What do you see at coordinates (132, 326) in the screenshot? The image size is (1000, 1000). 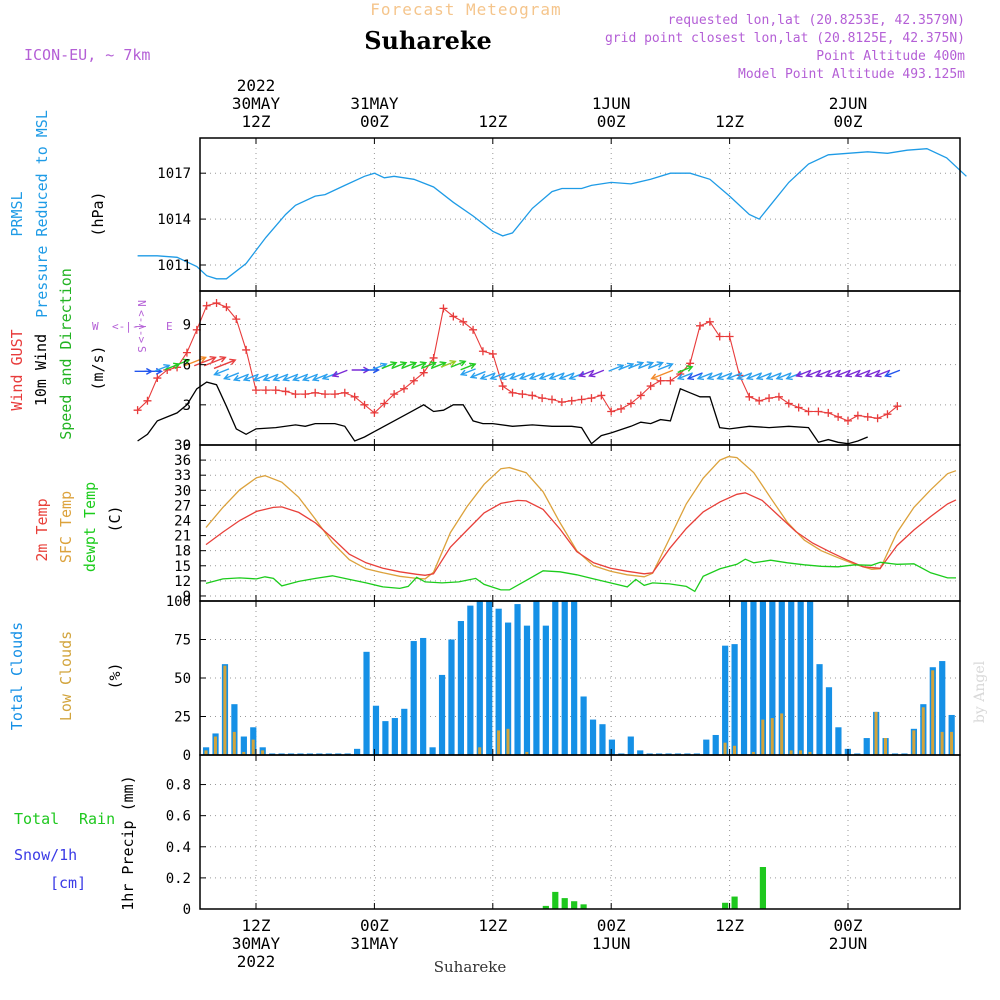 I see `compass-legend: W <-|-> E N <-|-> S` at bounding box center [132, 326].